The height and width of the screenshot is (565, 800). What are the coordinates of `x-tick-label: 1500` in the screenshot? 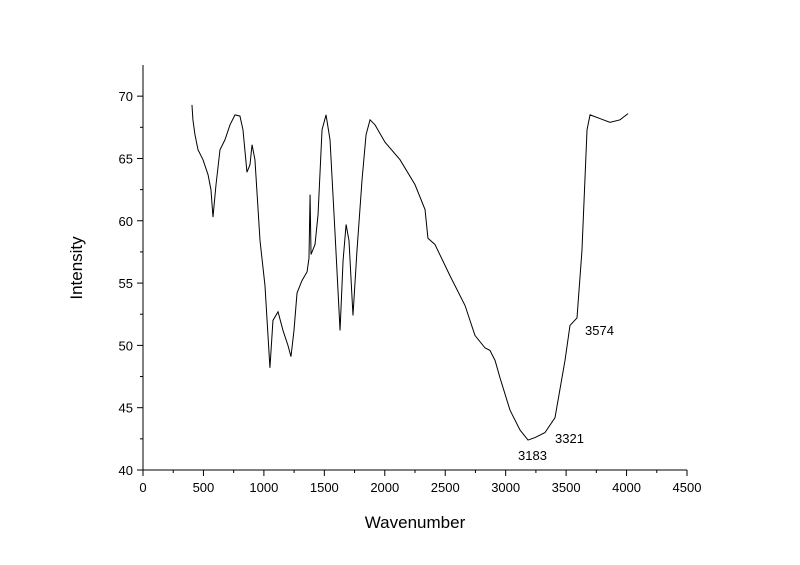 It's located at (324, 487).